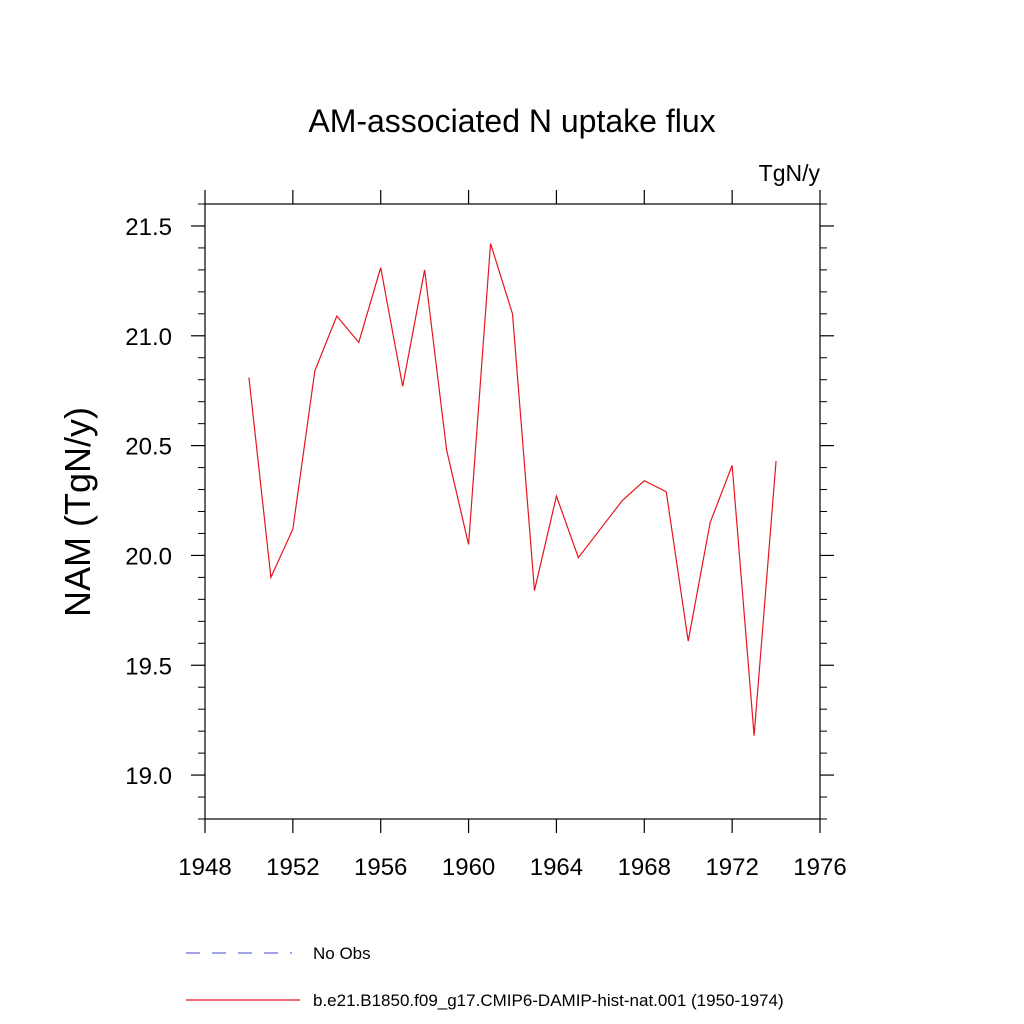  Describe the element at coordinates (148, 447) in the screenshot. I see `y-tick-label: 20.5` at that location.